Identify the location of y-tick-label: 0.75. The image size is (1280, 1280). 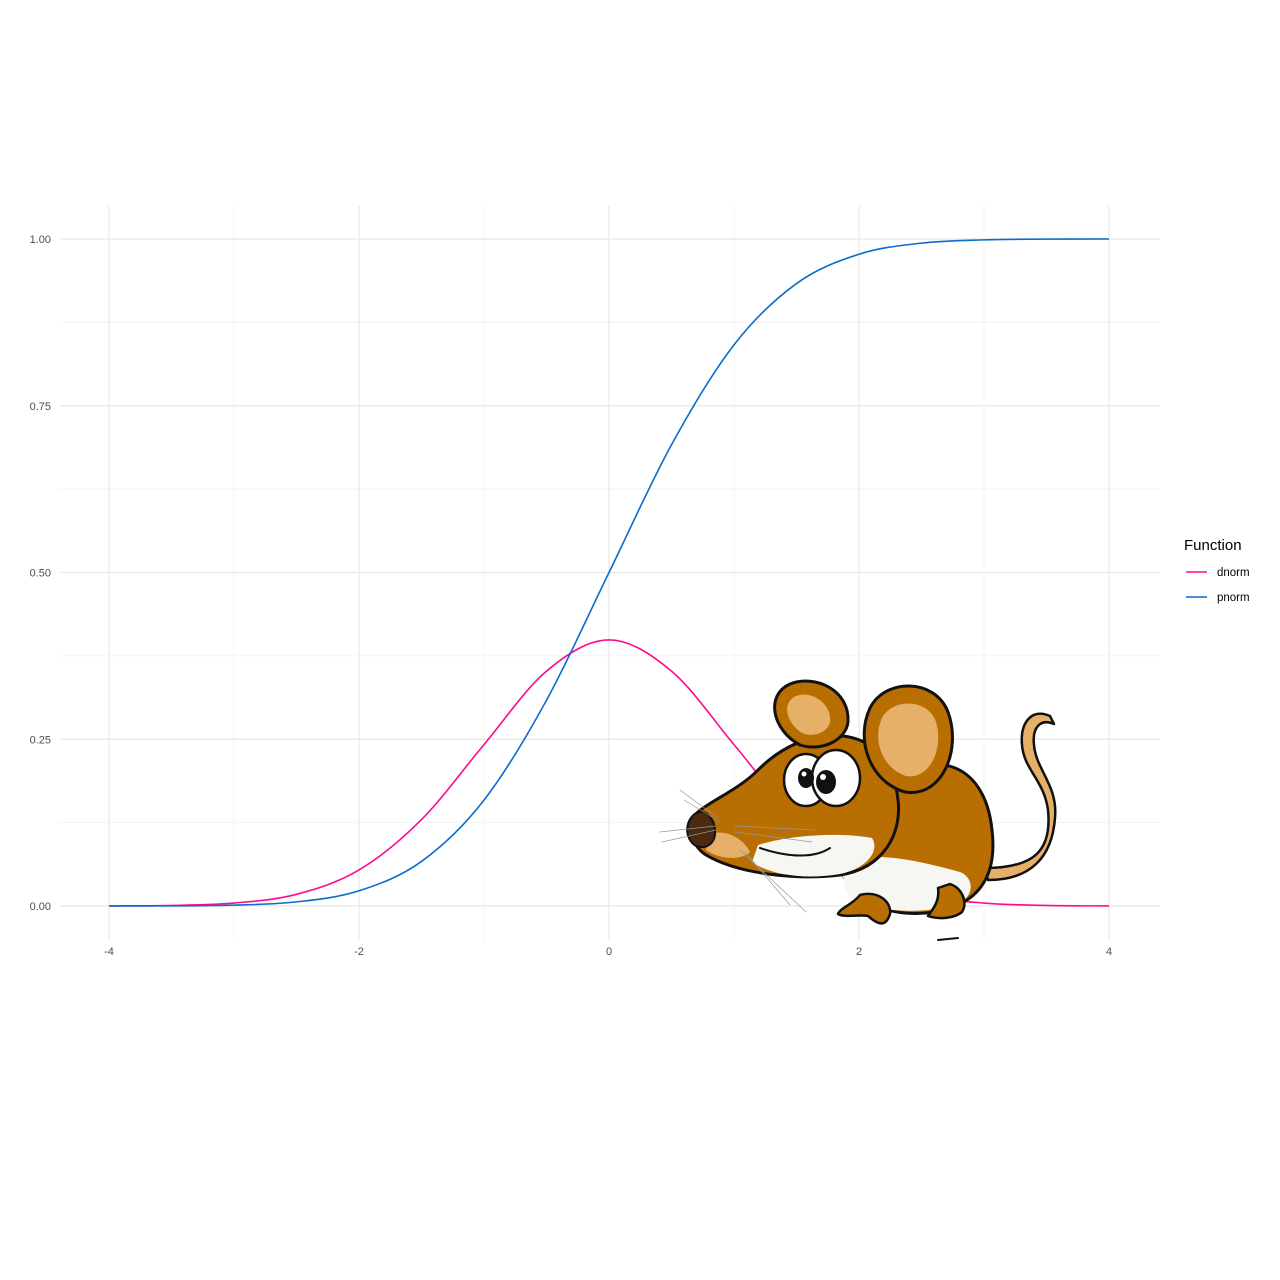
(40, 407).